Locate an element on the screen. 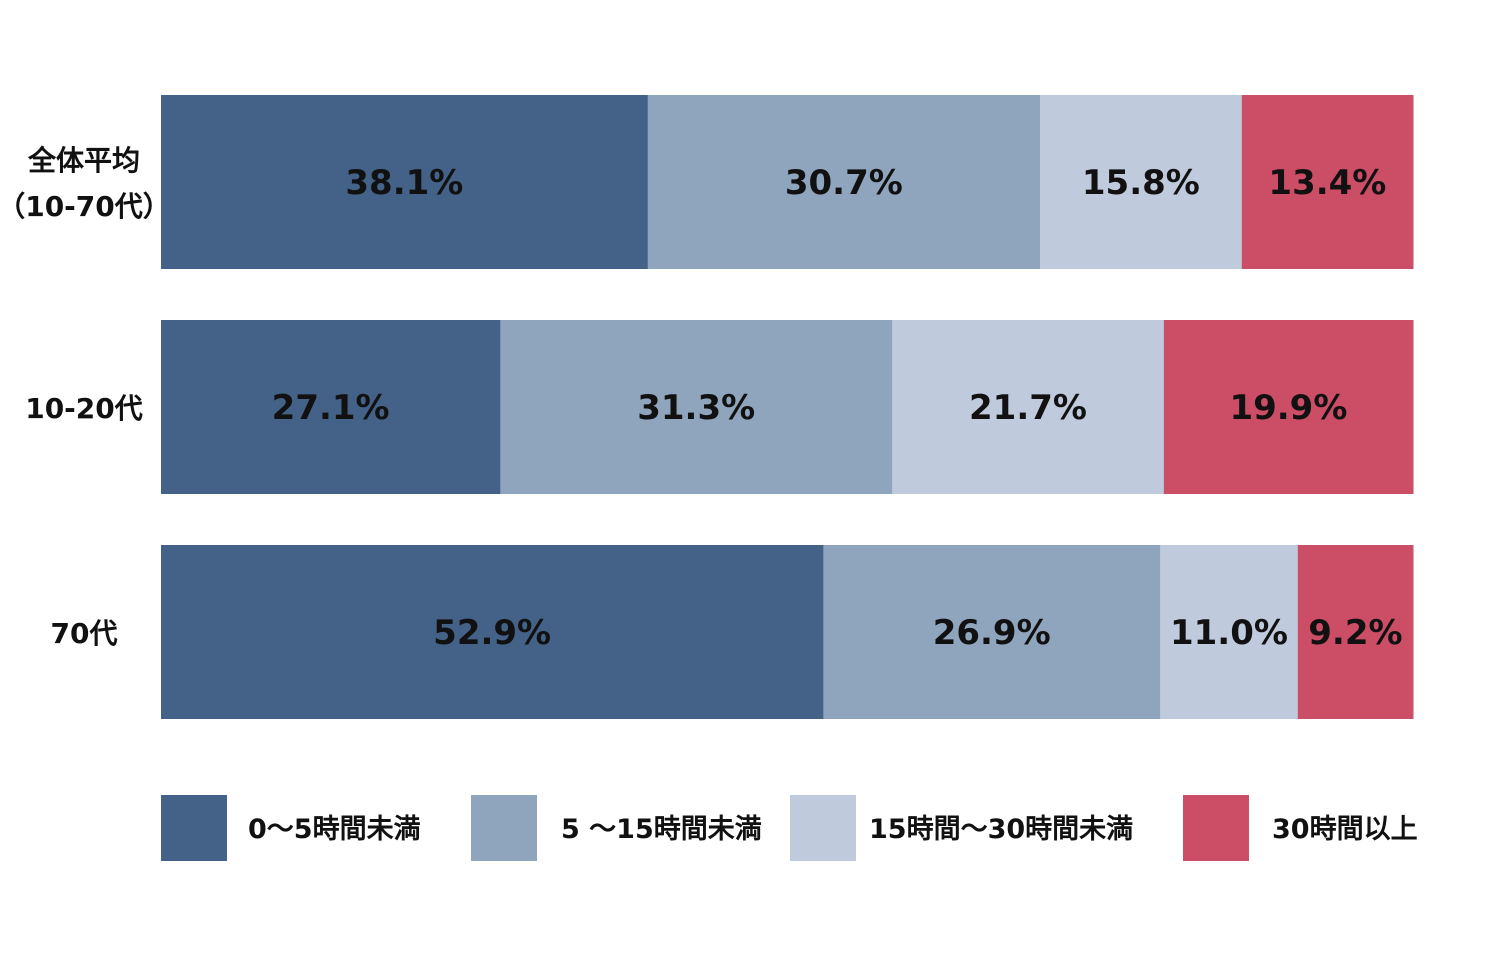  category-label-2: 70代 is located at coordinates (84, 633).